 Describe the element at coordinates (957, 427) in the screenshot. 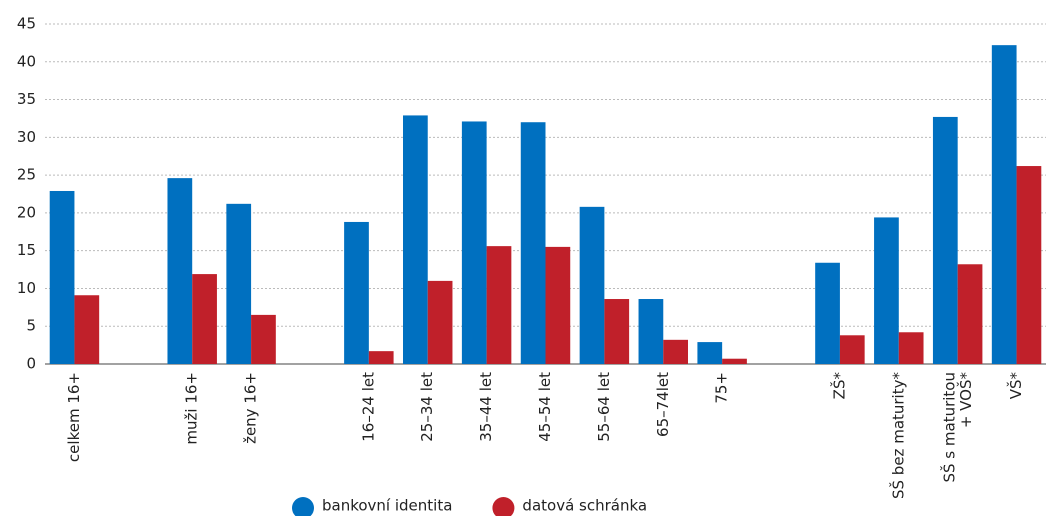

I see `x-tick-label: SŠ s maturitou+ VOŠ*` at that location.